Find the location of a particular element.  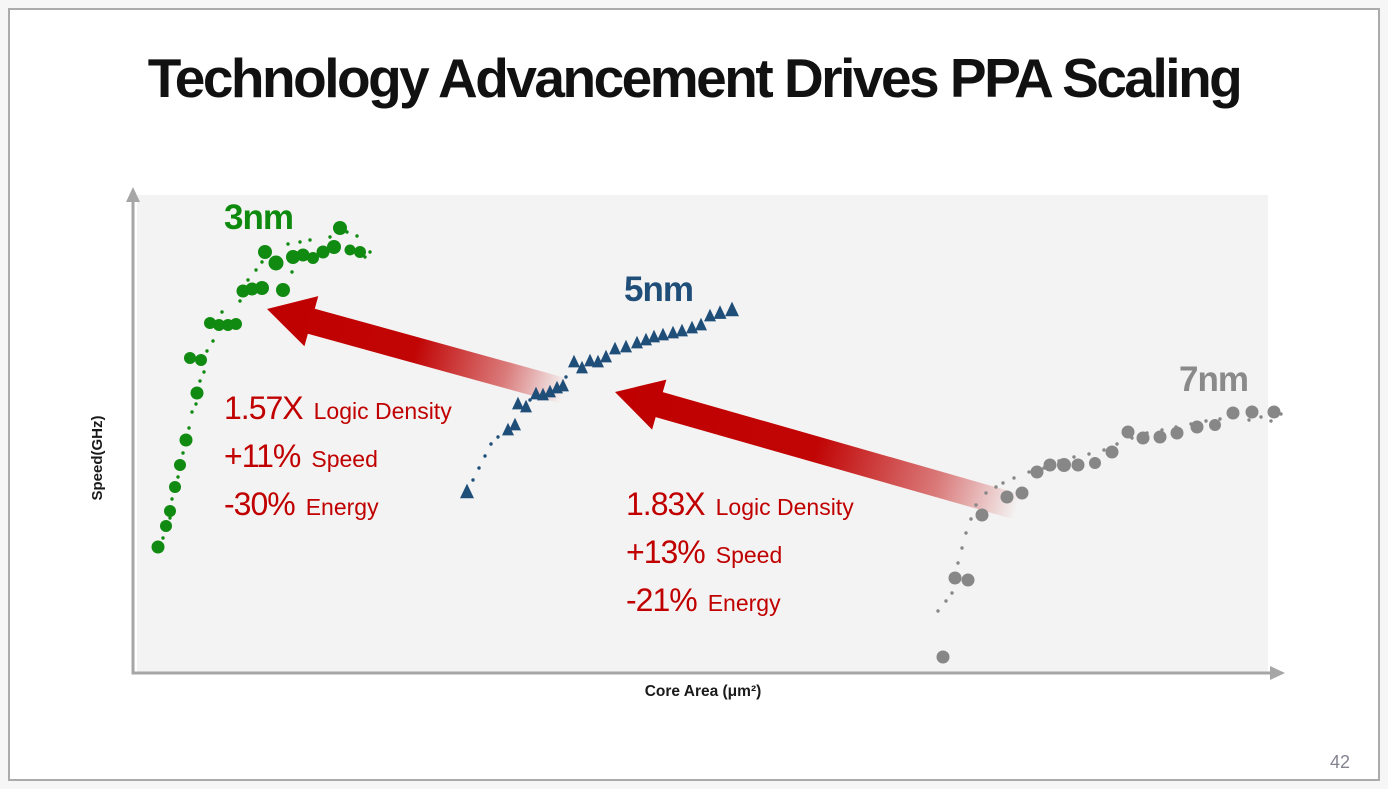

series-label-3nm: 3nm is located at coordinates (259, 217).